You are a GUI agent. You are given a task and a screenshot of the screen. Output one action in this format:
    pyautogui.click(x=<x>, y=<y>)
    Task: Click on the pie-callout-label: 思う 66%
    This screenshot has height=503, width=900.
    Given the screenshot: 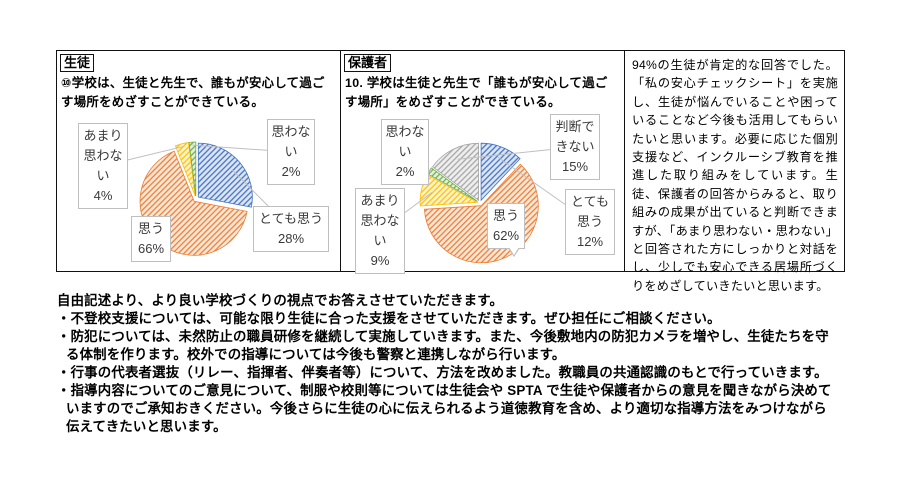 What is the action you would take?
    pyautogui.click(x=151, y=239)
    